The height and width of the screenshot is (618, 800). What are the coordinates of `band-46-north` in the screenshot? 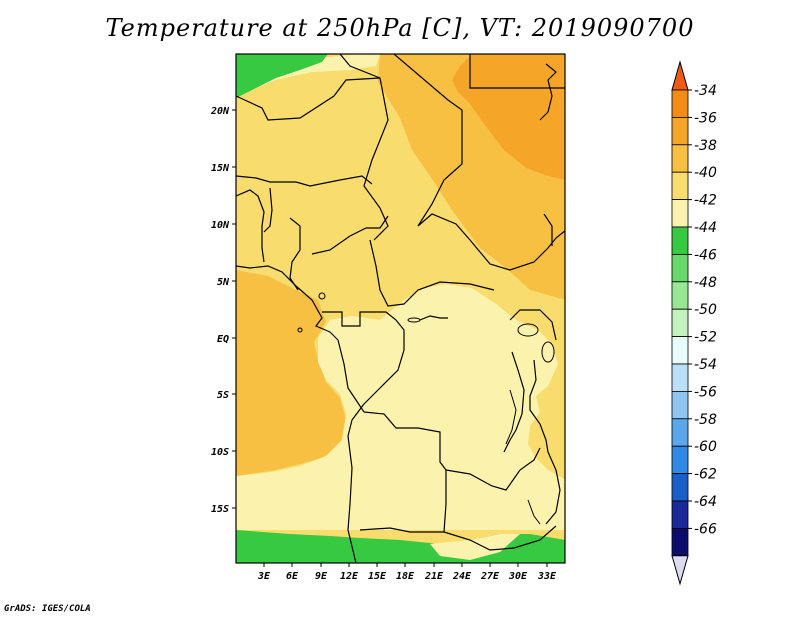 It's located at (282, 76).